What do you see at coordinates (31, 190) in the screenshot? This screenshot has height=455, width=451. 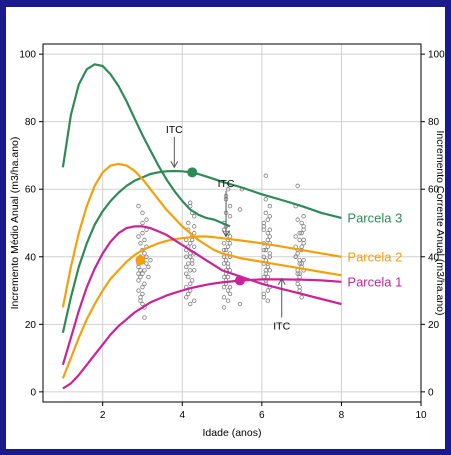 I see `y-tick-label-left: 60` at bounding box center [31, 190].